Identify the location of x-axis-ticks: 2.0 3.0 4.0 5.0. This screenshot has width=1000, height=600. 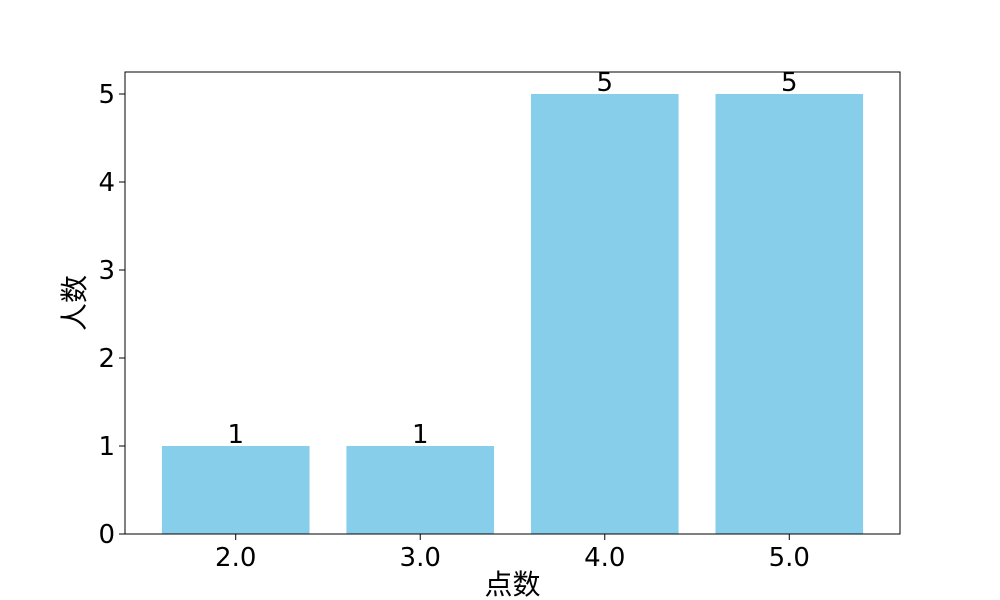
(512, 553).